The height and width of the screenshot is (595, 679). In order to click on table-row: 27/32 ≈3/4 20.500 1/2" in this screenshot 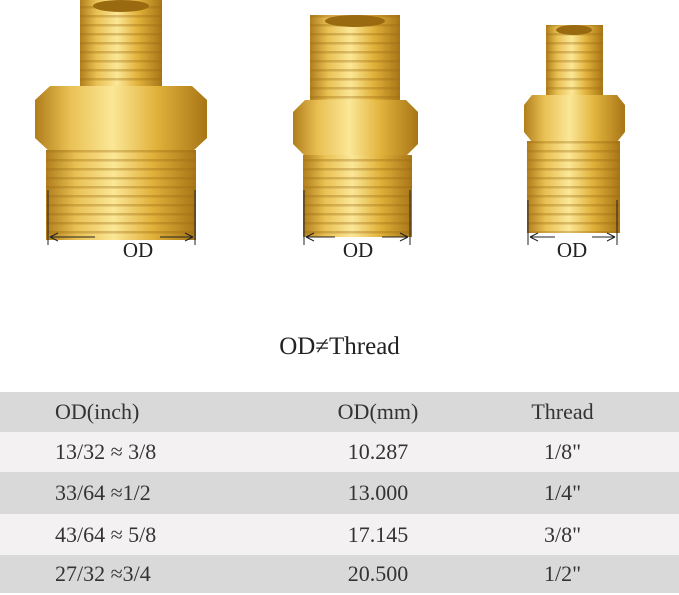, I will do `click(339, 574)`.